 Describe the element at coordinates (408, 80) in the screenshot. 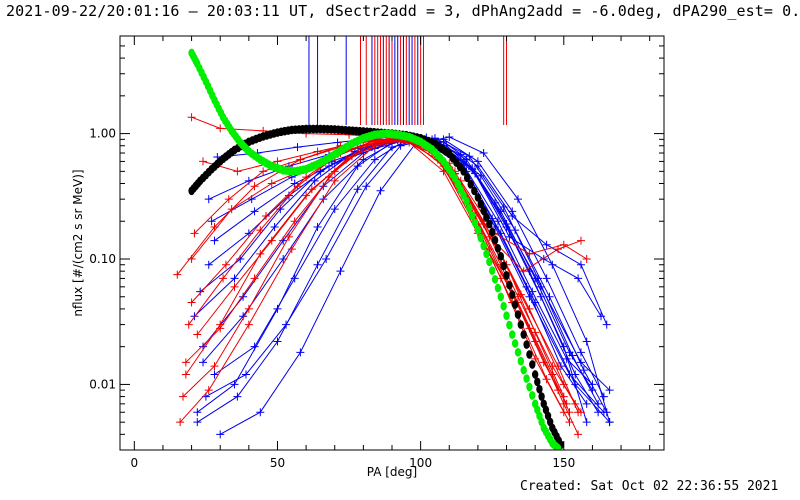

I see `event-tick-lines` at that location.